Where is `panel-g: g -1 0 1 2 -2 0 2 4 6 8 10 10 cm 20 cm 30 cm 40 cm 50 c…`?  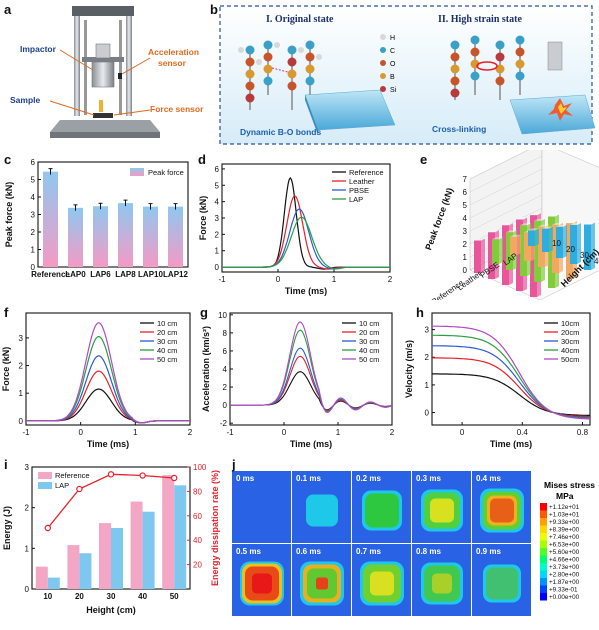
panel-g: g -1 0 1 2 -2 0 2 4 6 8 10 10 cm 20 cm 30 cm 40 cm 50 c… is located at coordinates (300, 377).